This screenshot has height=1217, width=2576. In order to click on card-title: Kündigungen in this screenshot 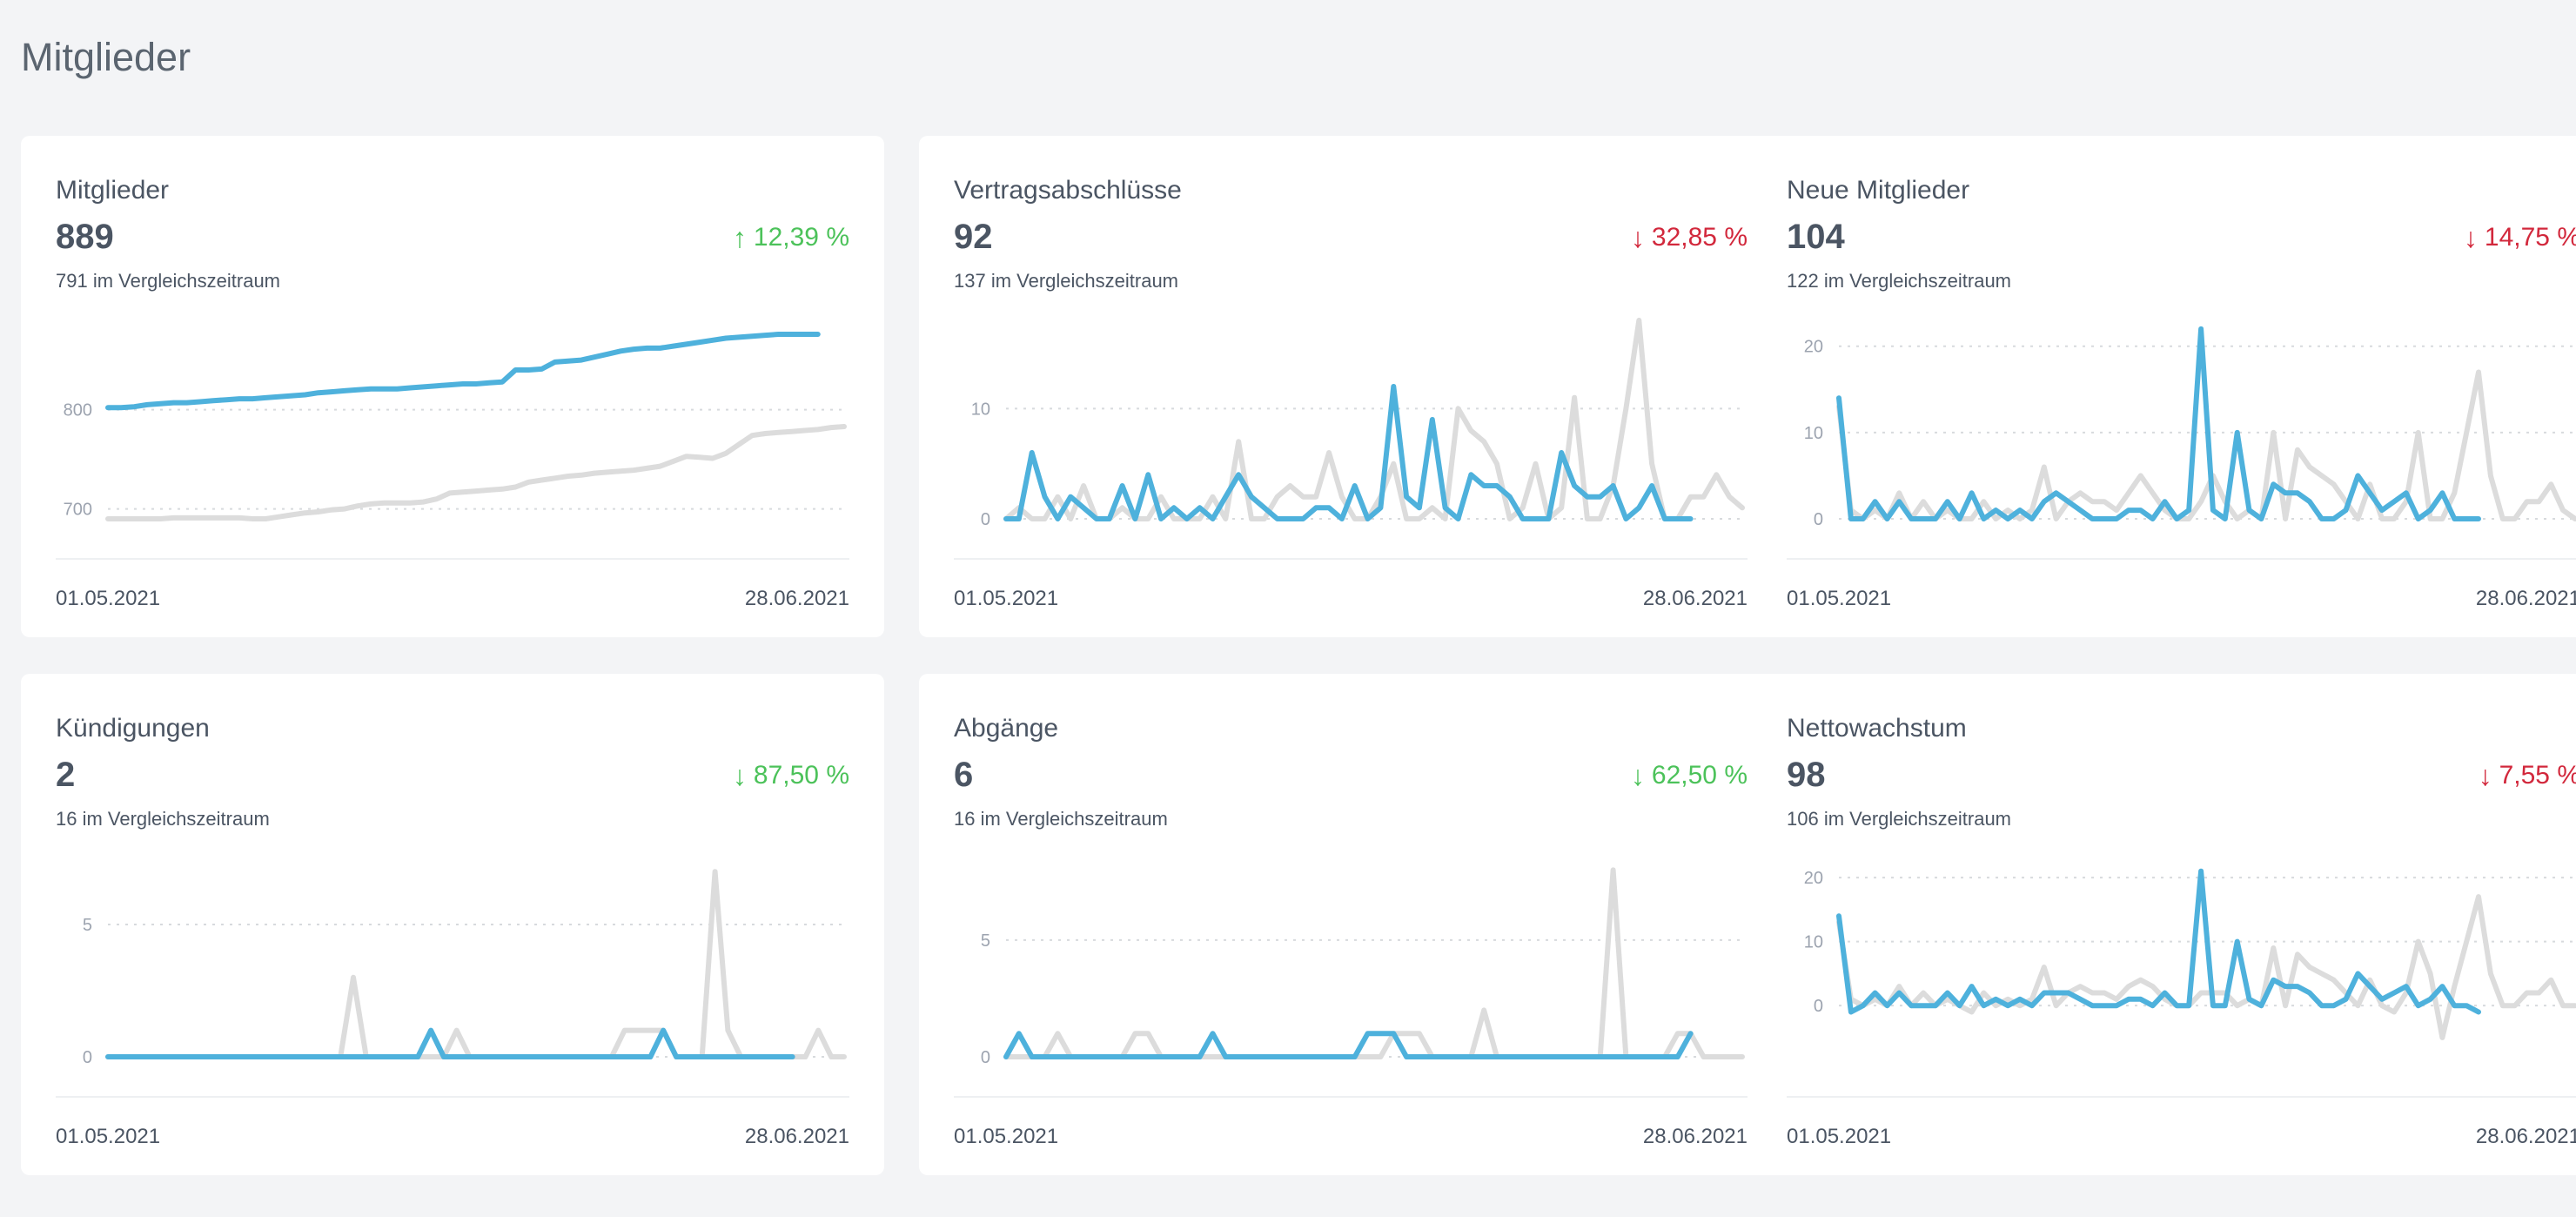, I will do `click(133, 728)`.